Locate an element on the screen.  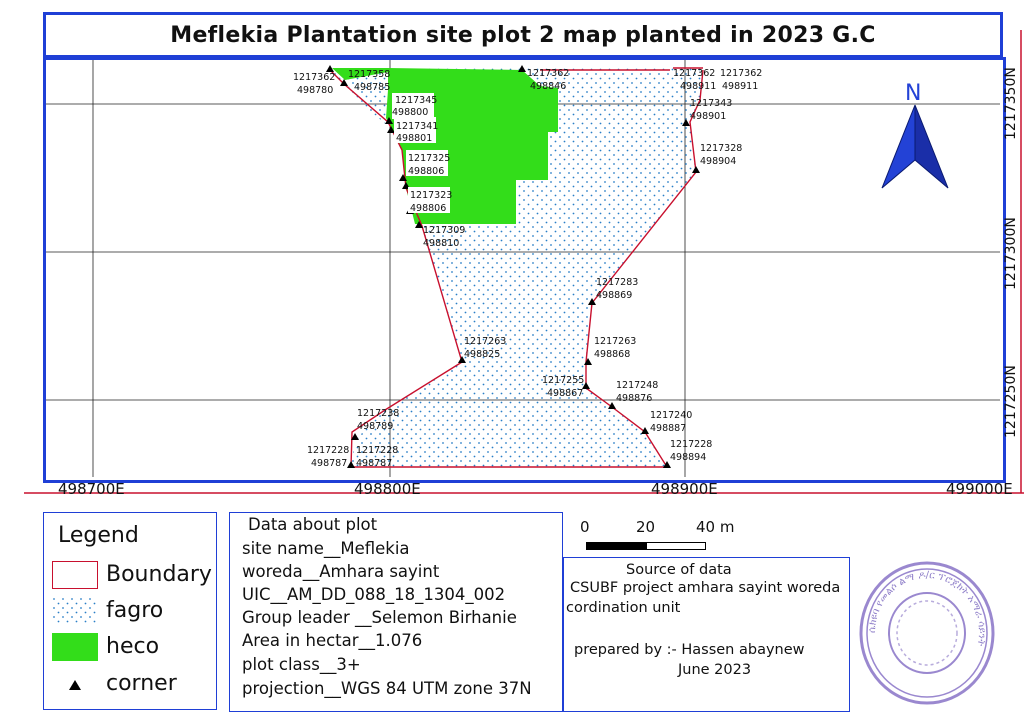
legend-panel: Legend Boundary fagro heco corner is located at coordinates (130, 611).